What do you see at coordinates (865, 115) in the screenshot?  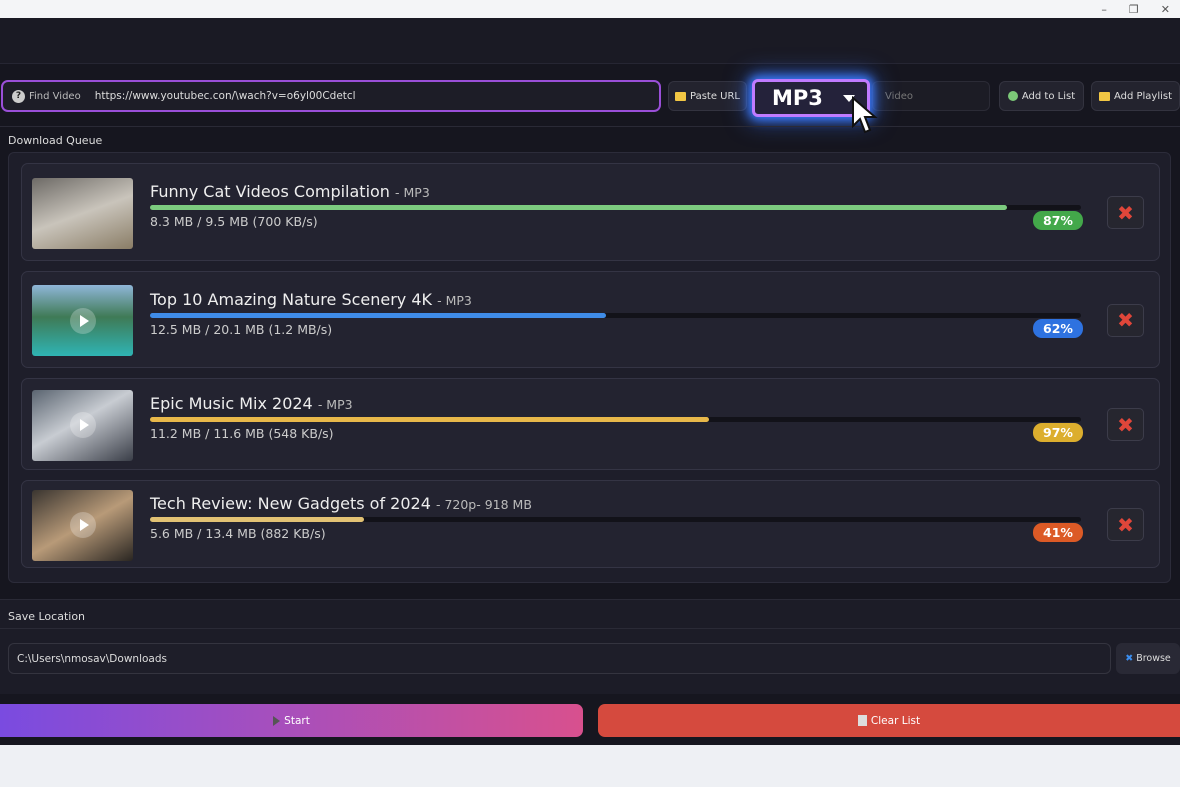 I see `mouse-cursor-icon` at bounding box center [865, 115].